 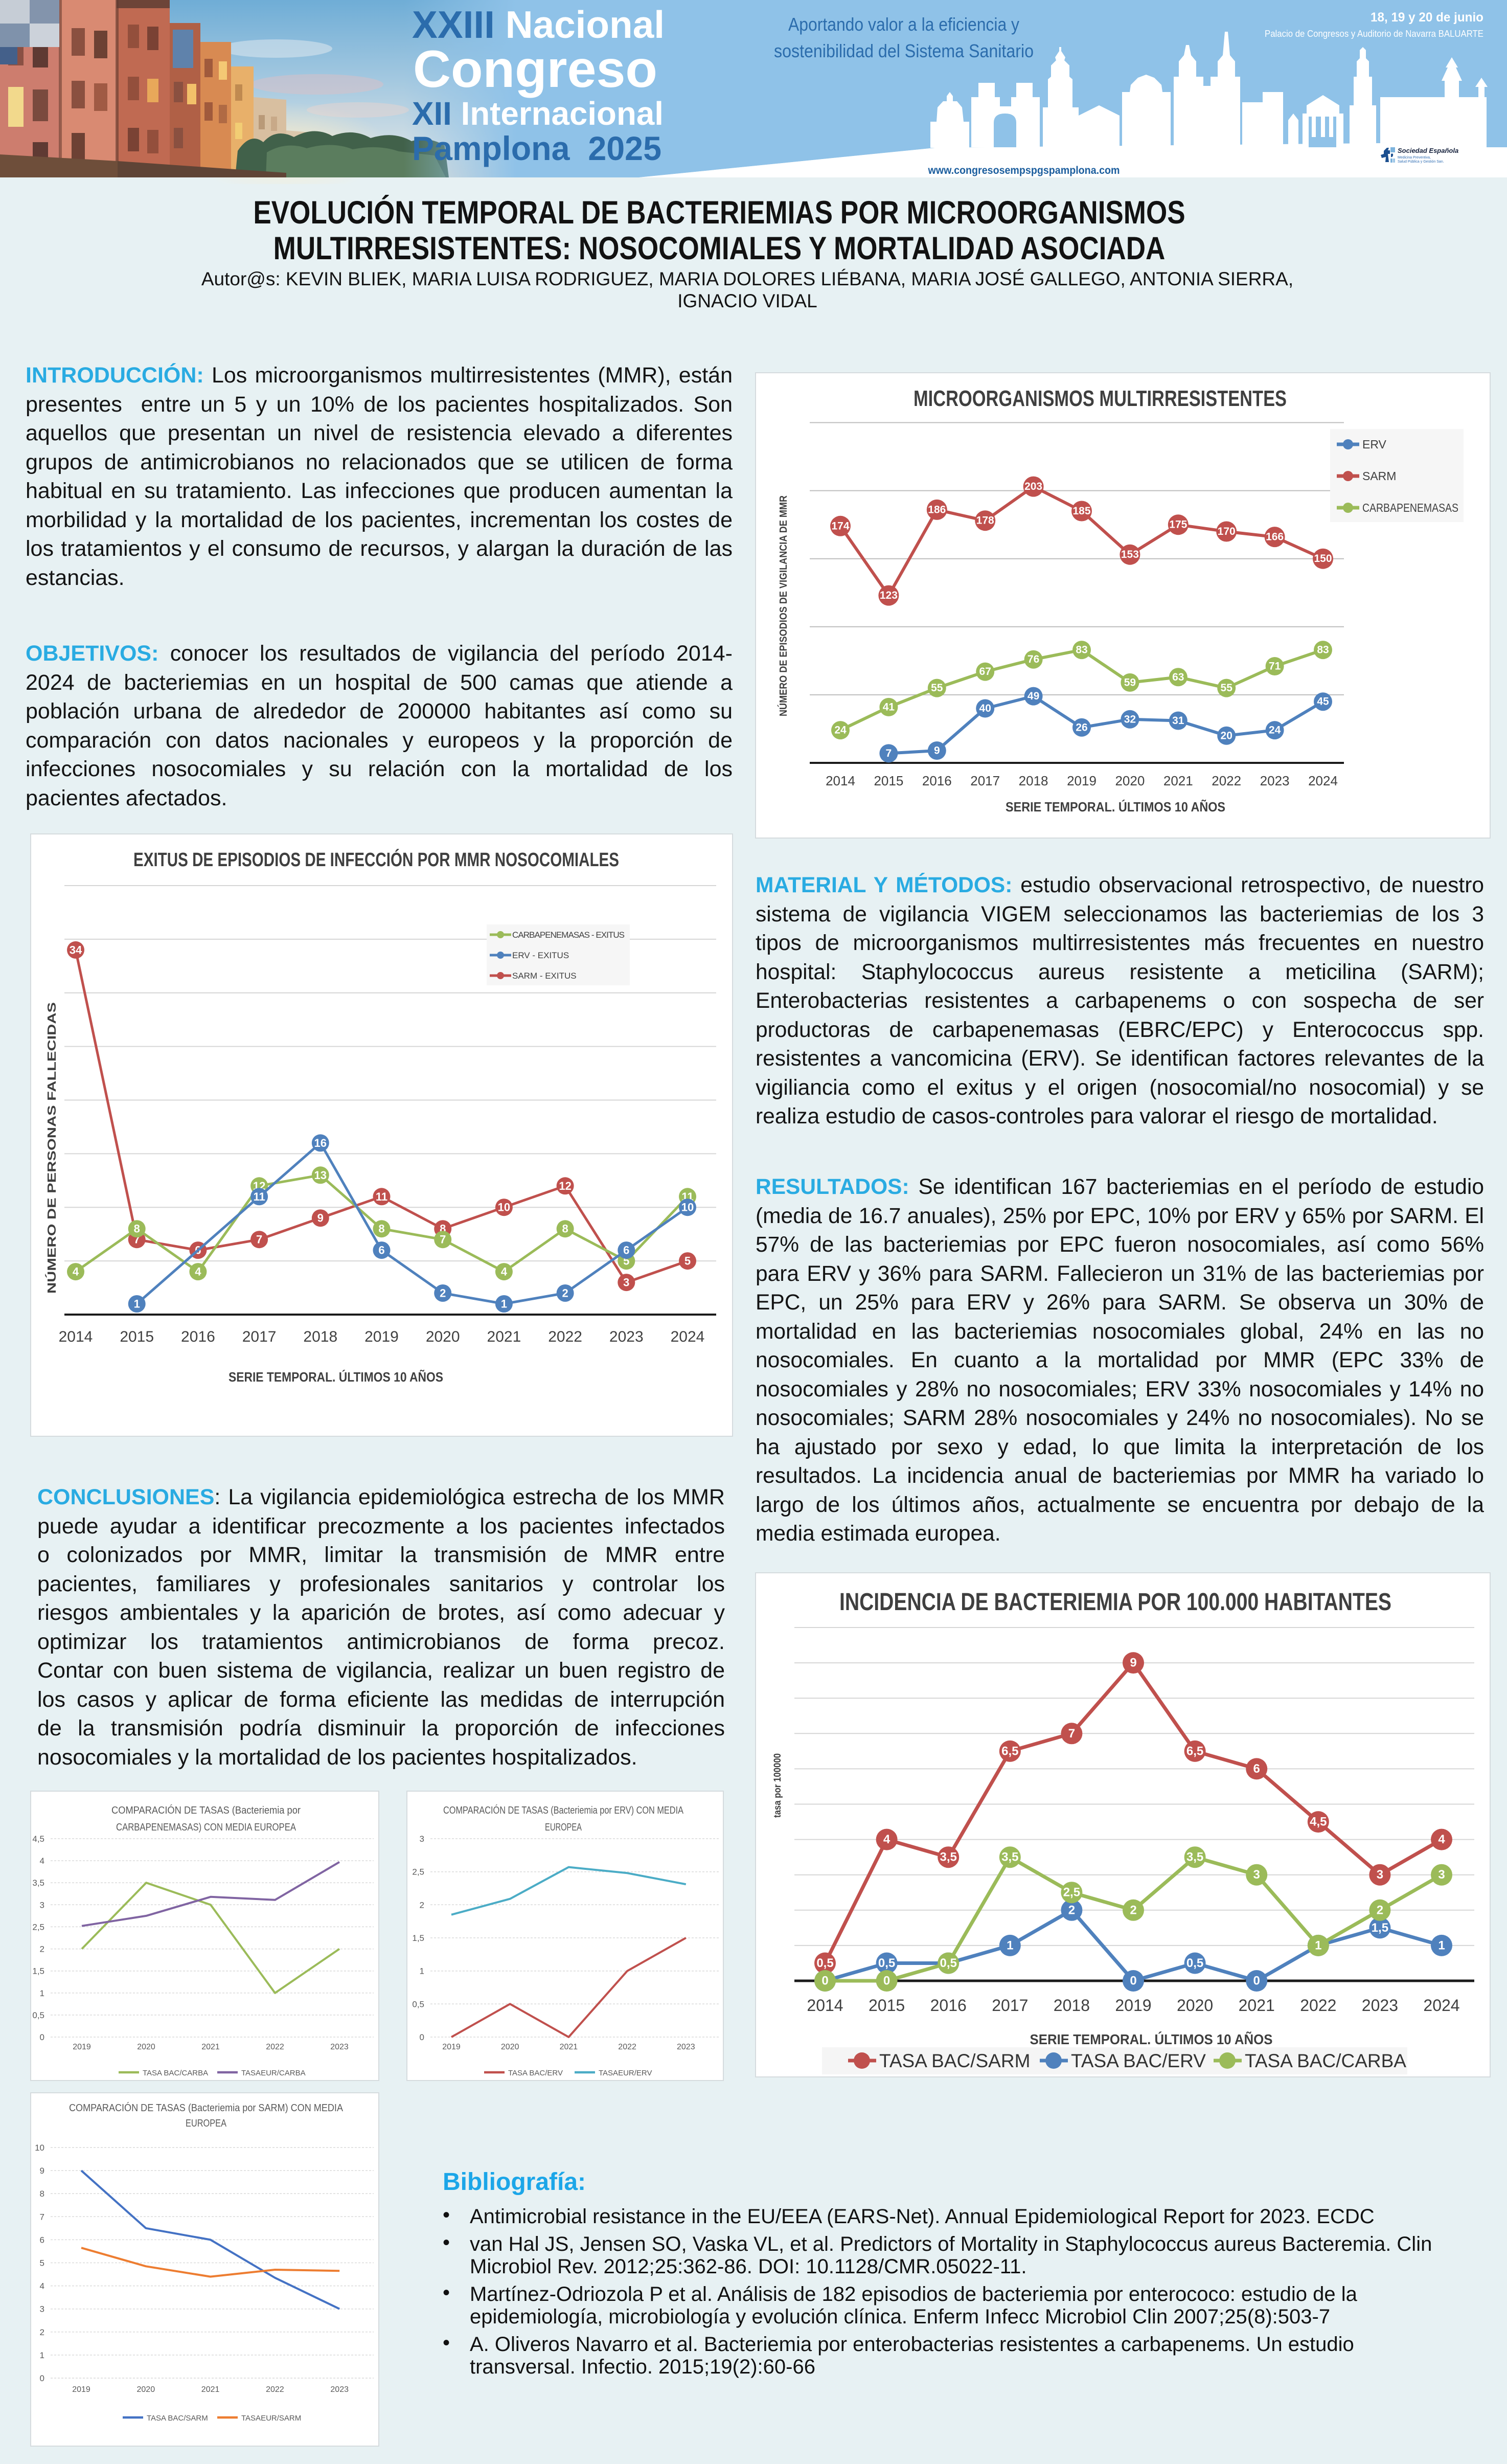 I want to click on svg-text: 174, so click(x=840, y=526).